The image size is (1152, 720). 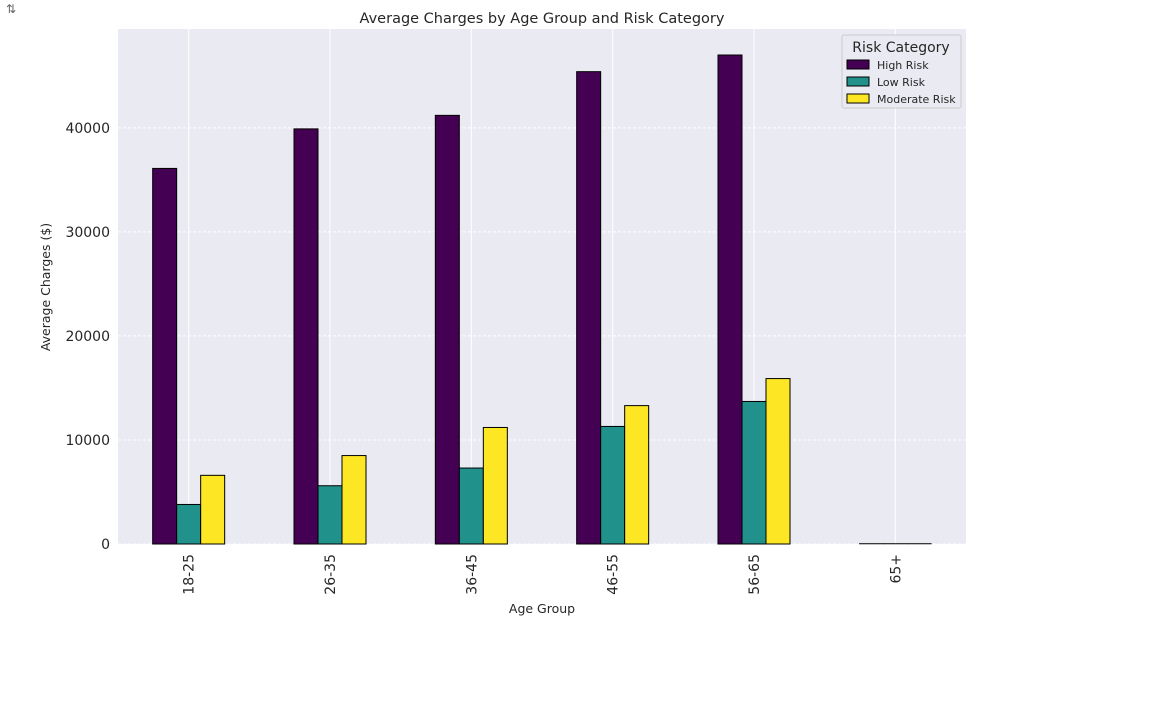 I want to click on legend-label: Moderate Risk, so click(x=916, y=99).